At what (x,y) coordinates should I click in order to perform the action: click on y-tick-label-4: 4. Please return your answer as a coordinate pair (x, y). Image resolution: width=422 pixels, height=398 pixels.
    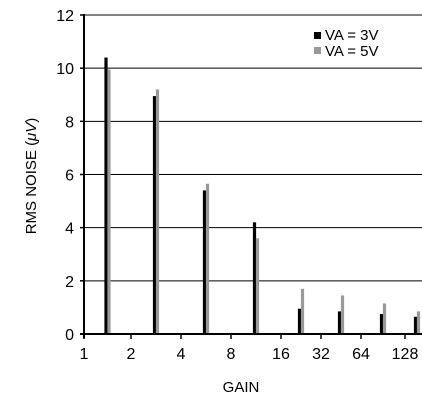
    Looking at the image, I should click on (69, 229).